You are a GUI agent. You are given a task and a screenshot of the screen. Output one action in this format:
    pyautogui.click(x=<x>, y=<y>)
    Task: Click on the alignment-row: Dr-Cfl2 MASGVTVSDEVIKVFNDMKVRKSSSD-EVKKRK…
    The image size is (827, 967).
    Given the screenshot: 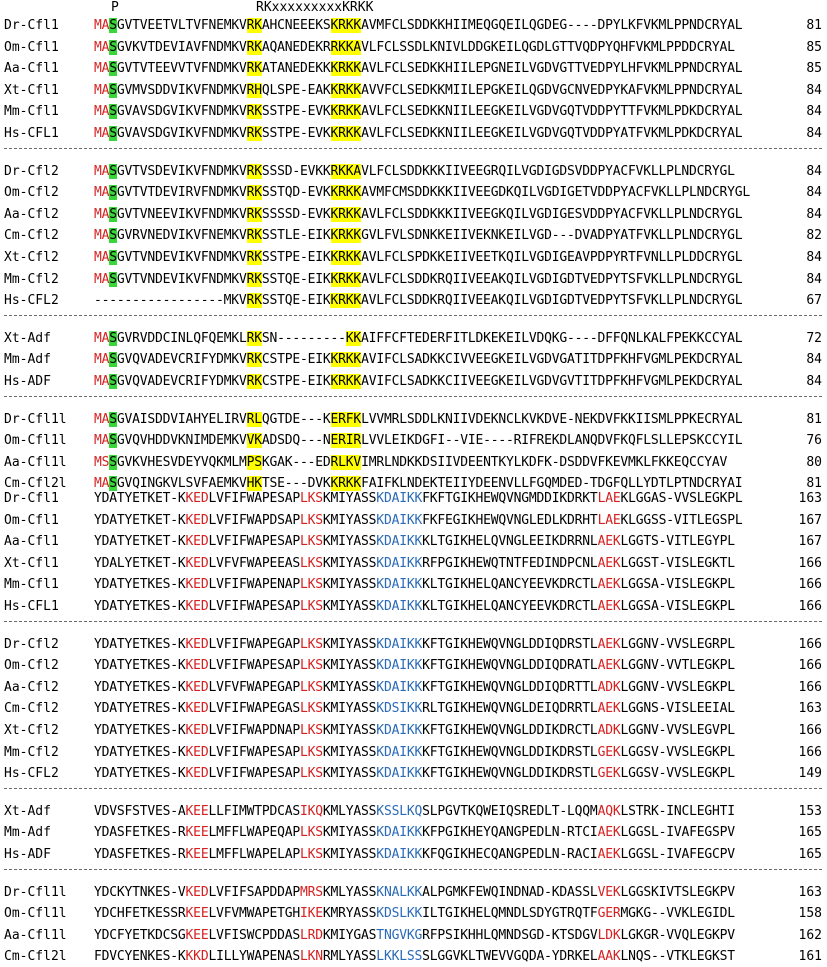 What is the action you would take?
    pyautogui.click(x=413, y=172)
    